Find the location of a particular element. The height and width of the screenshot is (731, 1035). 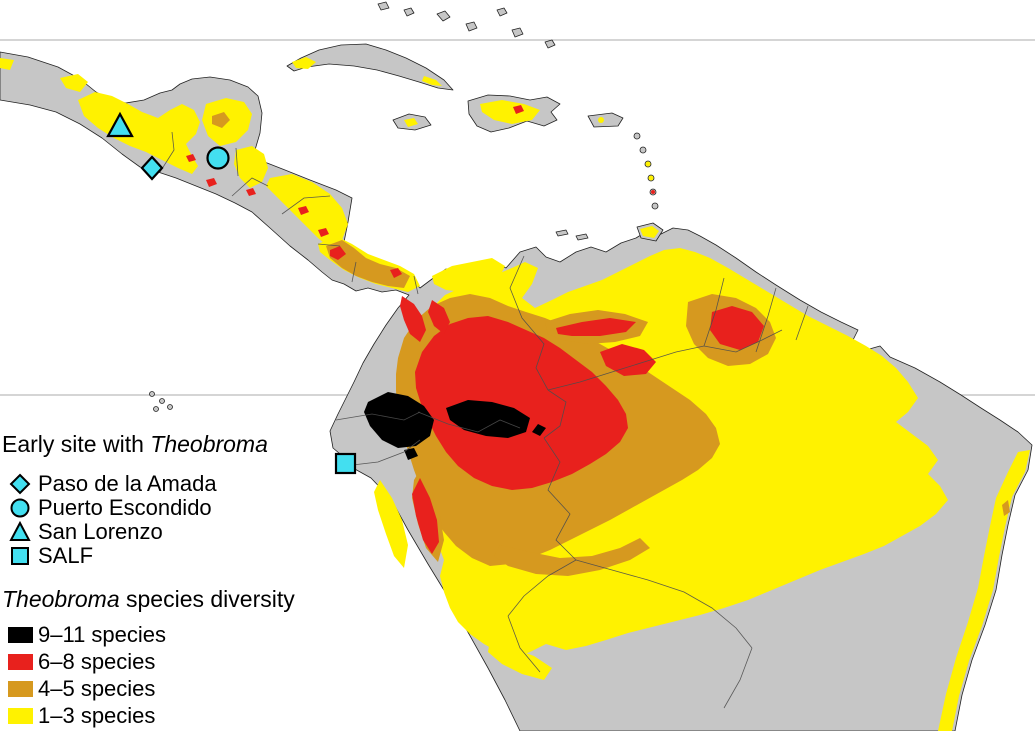

triangle-marker-icon is located at coordinates (20, 532).